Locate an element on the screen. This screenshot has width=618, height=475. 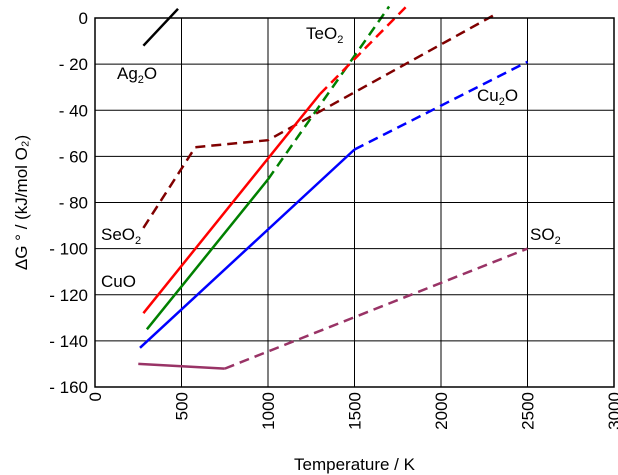
x-tick-label: 2000 is located at coordinates (441, 411).